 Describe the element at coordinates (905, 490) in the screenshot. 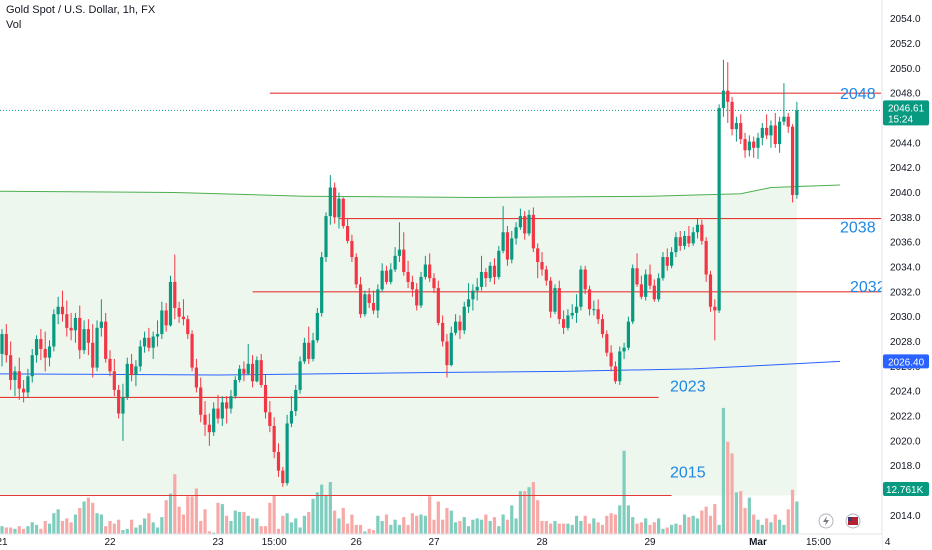

I see `volume-value: 12.761K` at that location.